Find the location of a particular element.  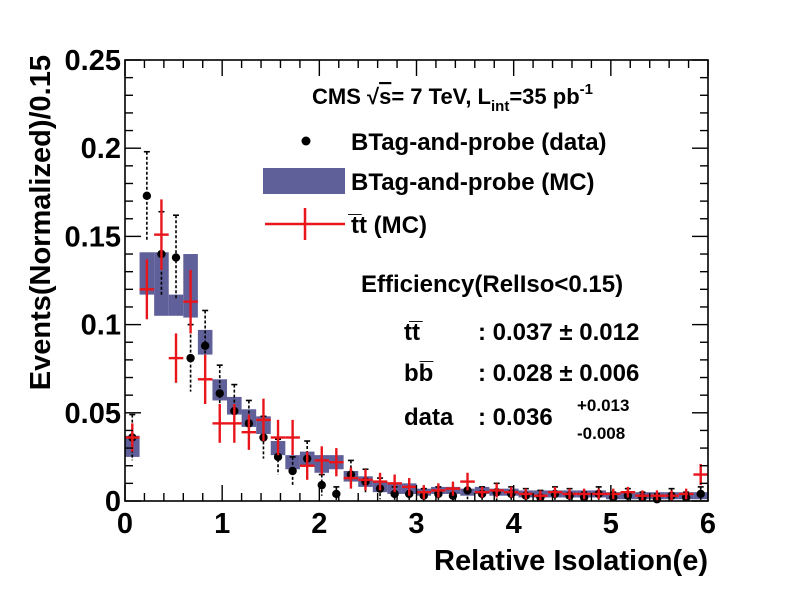

x-tick-label: 6 is located at coordinates (708, 524).